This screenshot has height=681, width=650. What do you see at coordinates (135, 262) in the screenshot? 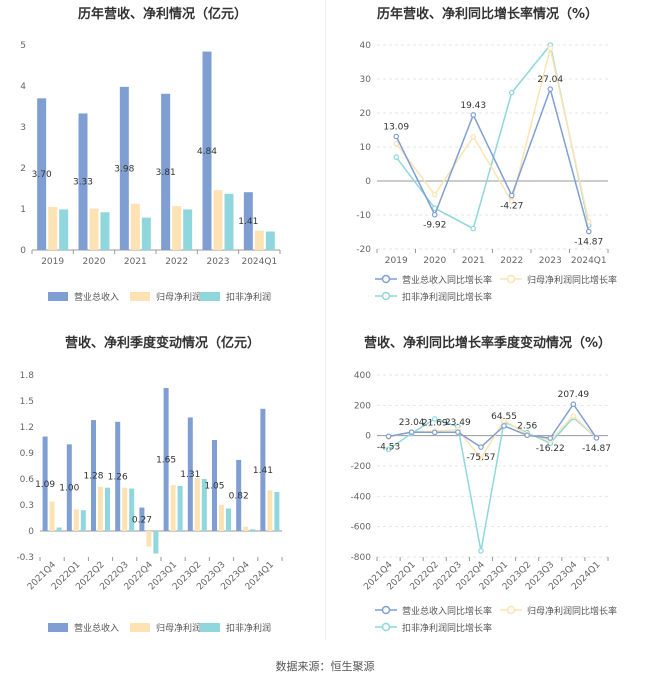
I see `x-tick-label: 2021` at bounding box center [135, 262].